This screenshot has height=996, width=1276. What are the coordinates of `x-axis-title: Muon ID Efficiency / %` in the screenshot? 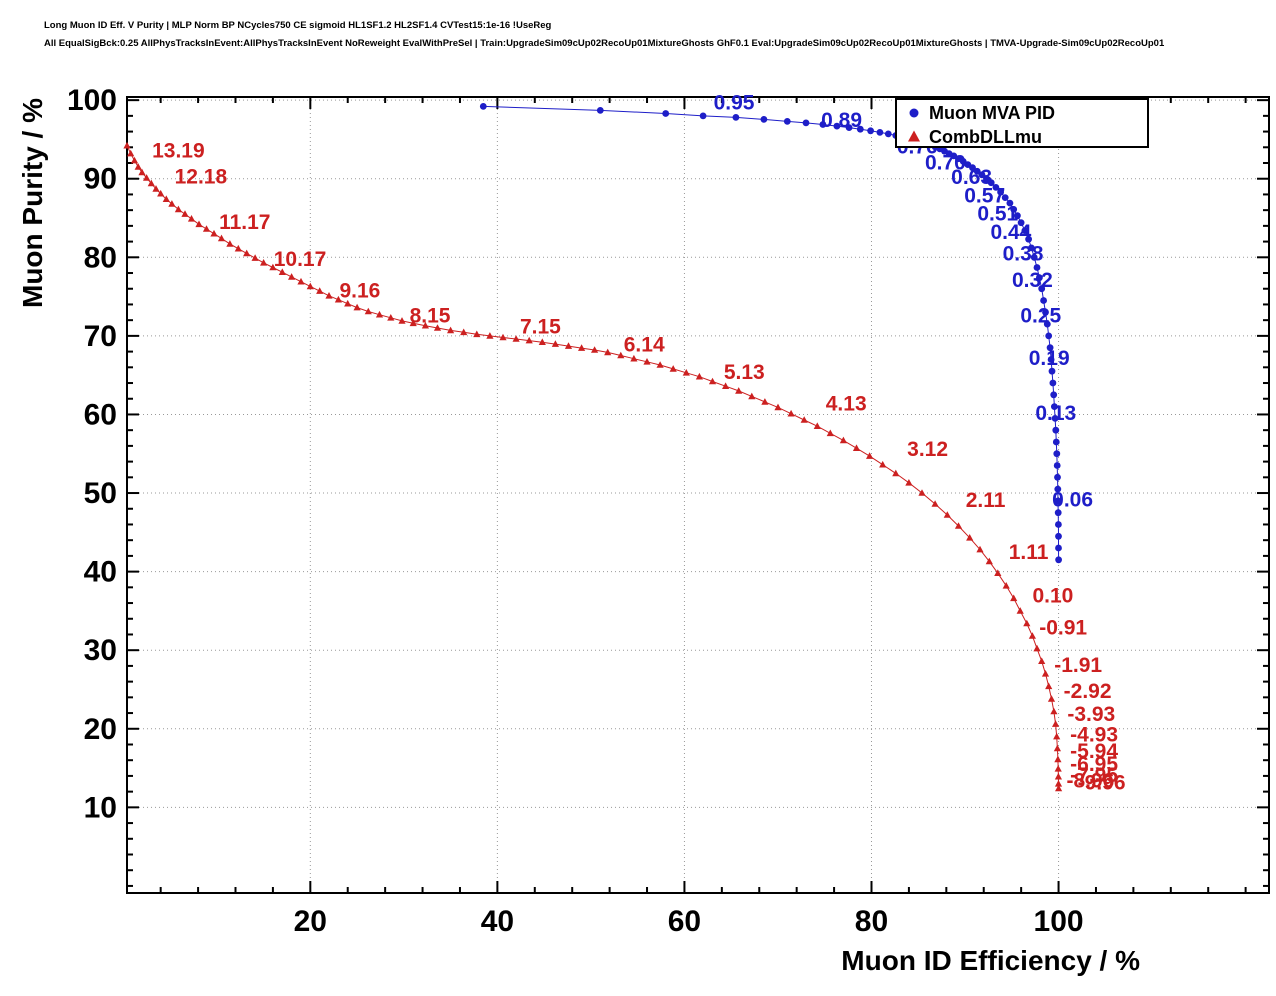 It's located at (990, 960).